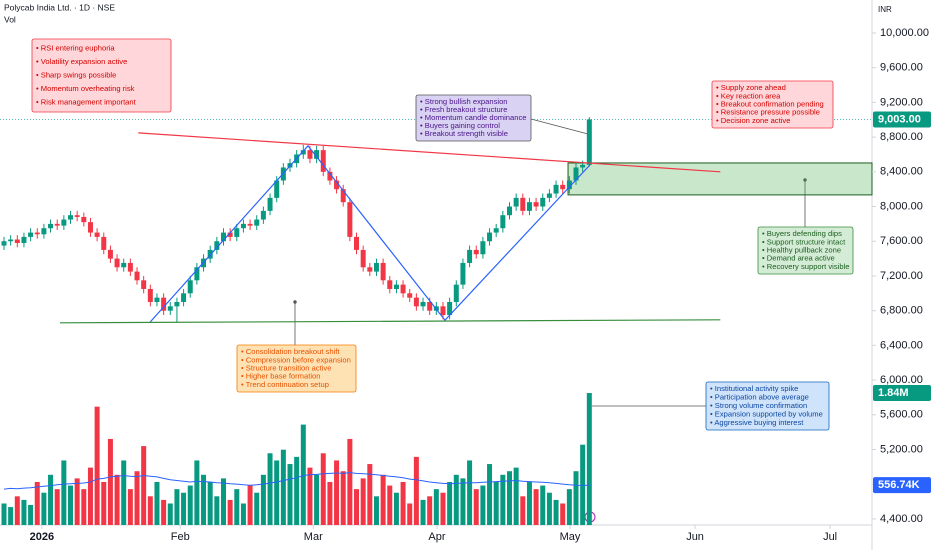 The height and width of the screenshot is (550, 932). I want to click on annotation-line: • RSI entering euphoria, so click(75, 48).